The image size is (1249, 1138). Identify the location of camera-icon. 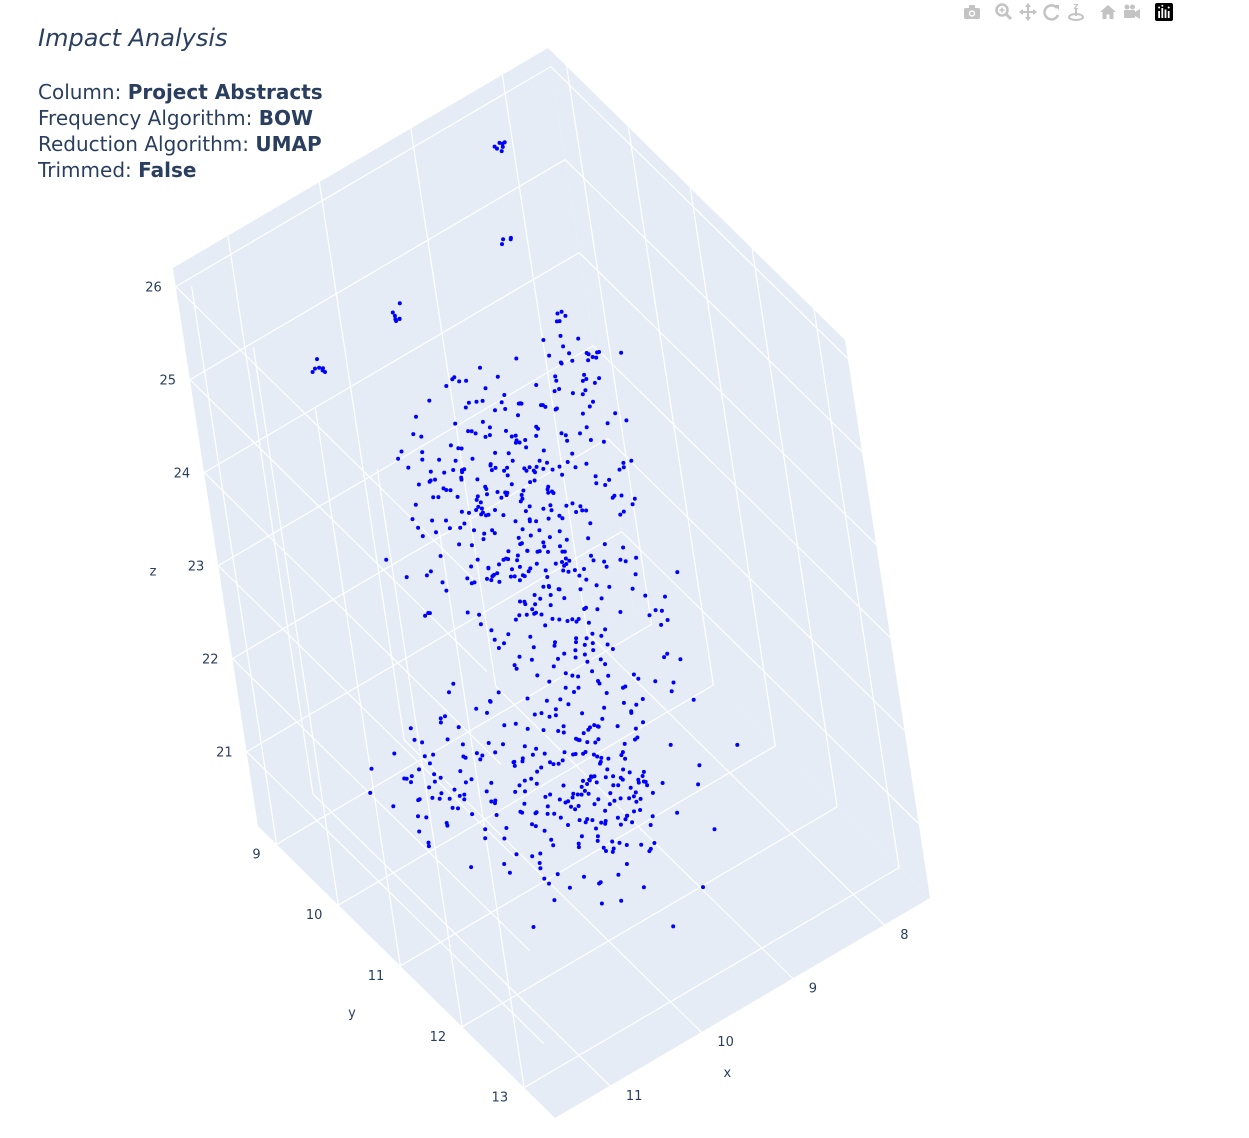
(972, 12).